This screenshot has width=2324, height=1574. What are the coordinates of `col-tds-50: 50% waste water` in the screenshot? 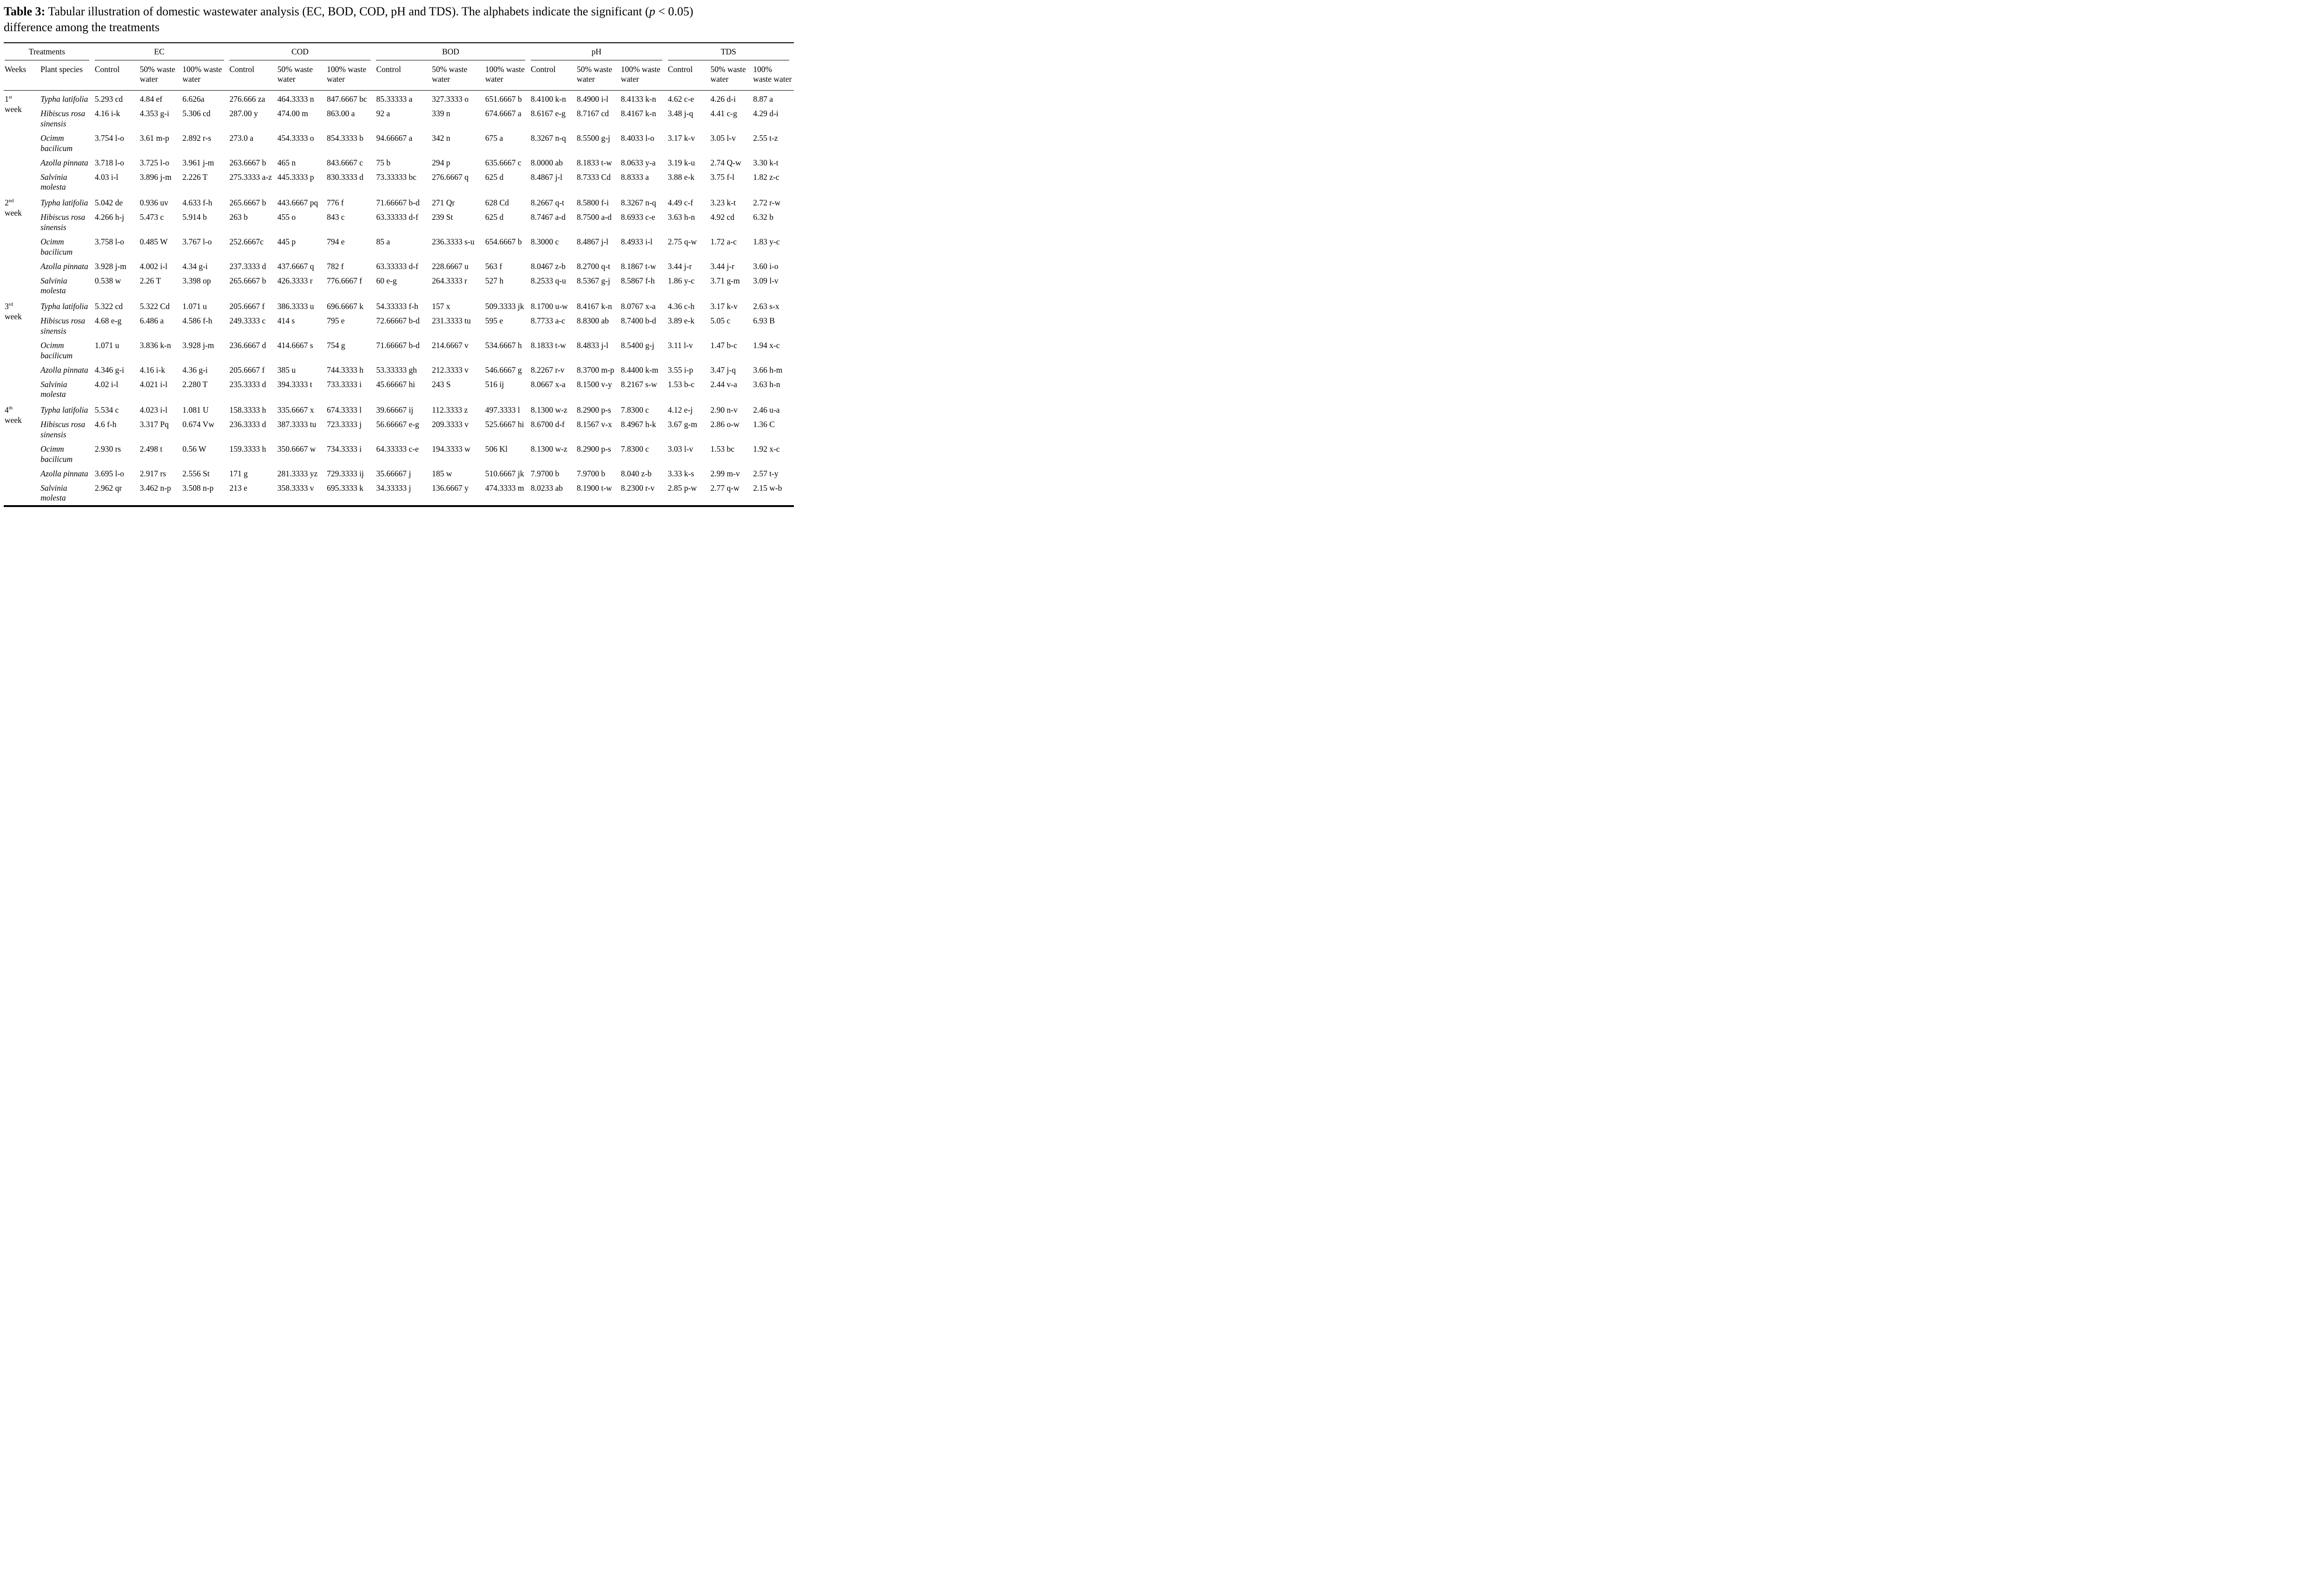 It's located at (731, 75).